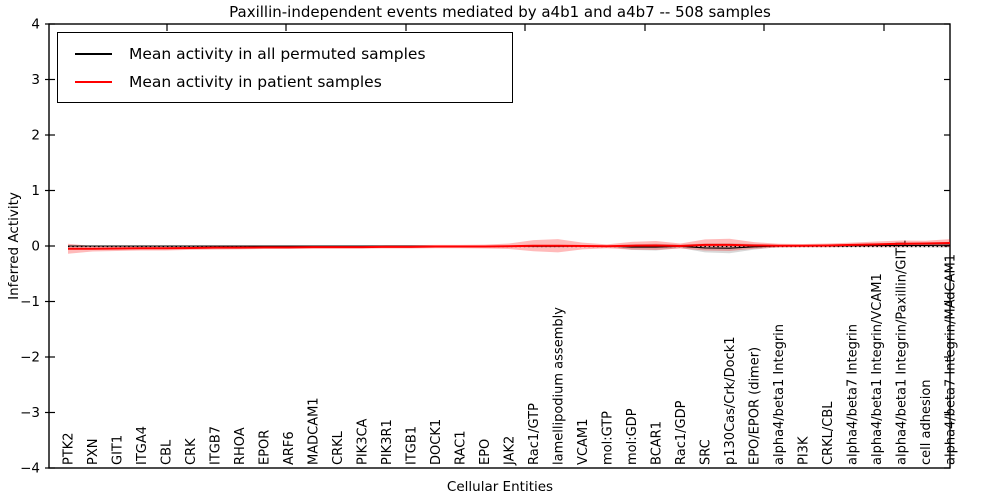 Image resolution: width=1000 pixels, height=500 pixels. Describe the element at coordinates (216, 445) in the screenshot. I see `x-tick-label: ITGB7` at that location.